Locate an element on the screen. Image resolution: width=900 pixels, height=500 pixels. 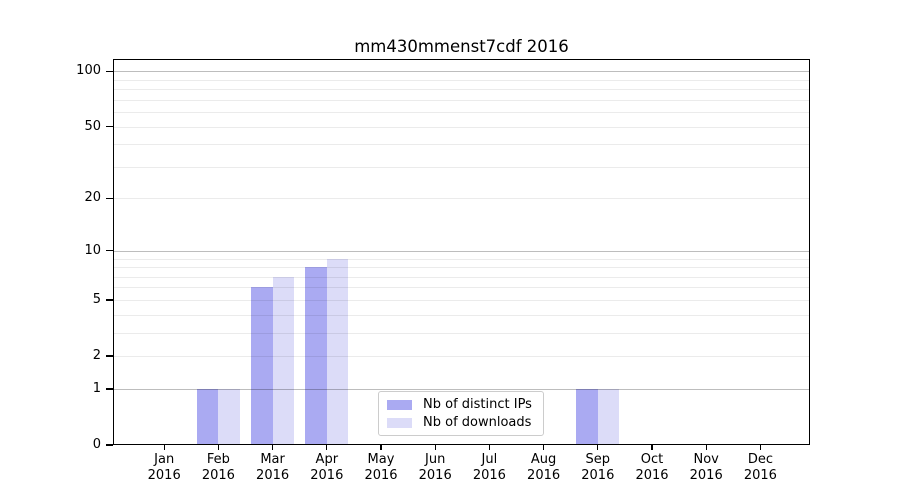
x-tick-label: Aug 2016 is located at coordinates (544, 467).